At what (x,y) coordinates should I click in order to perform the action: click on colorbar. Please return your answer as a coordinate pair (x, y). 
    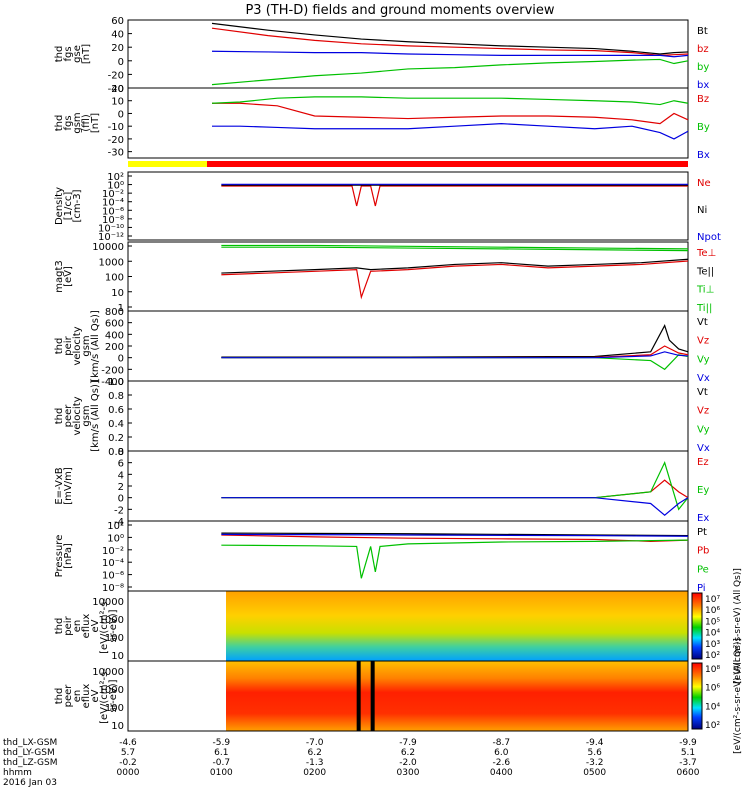
    Looking at the image, I should click on (697, 626).